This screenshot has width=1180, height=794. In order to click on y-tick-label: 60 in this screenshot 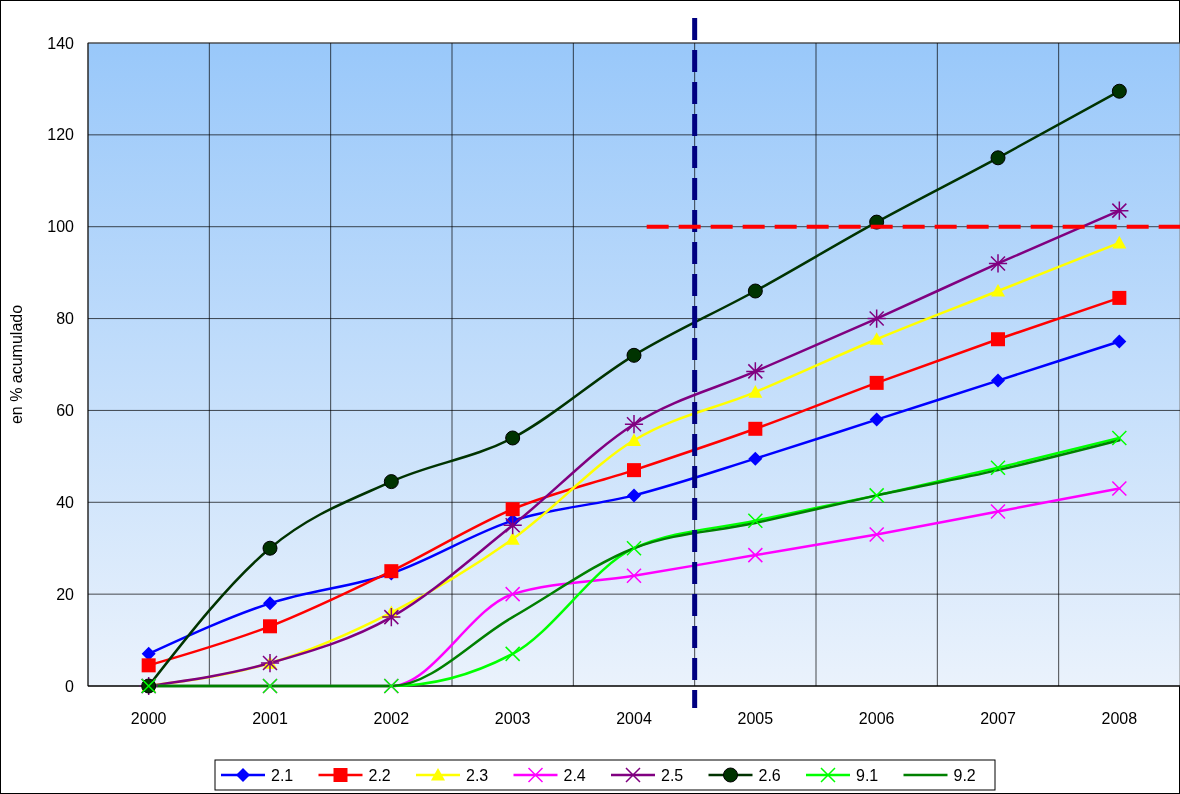, I will do `click(65, 411)`.